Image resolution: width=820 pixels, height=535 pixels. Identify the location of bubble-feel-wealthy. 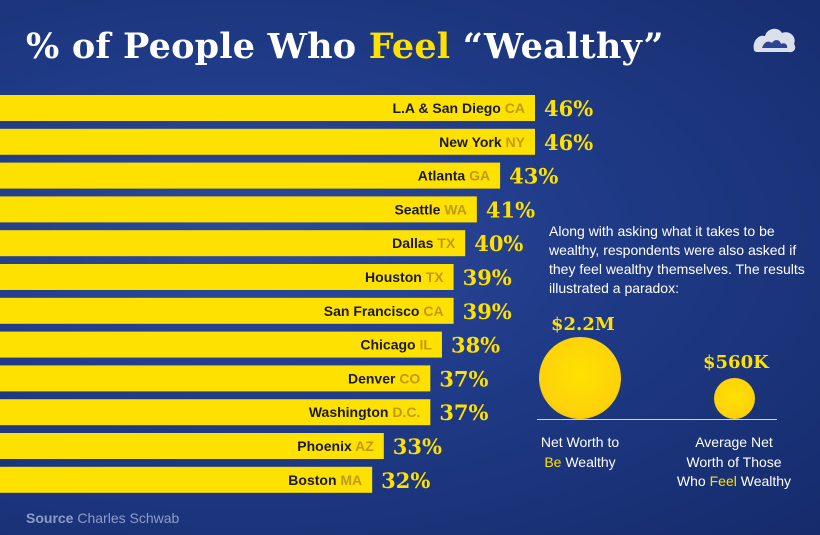
(734, 398).